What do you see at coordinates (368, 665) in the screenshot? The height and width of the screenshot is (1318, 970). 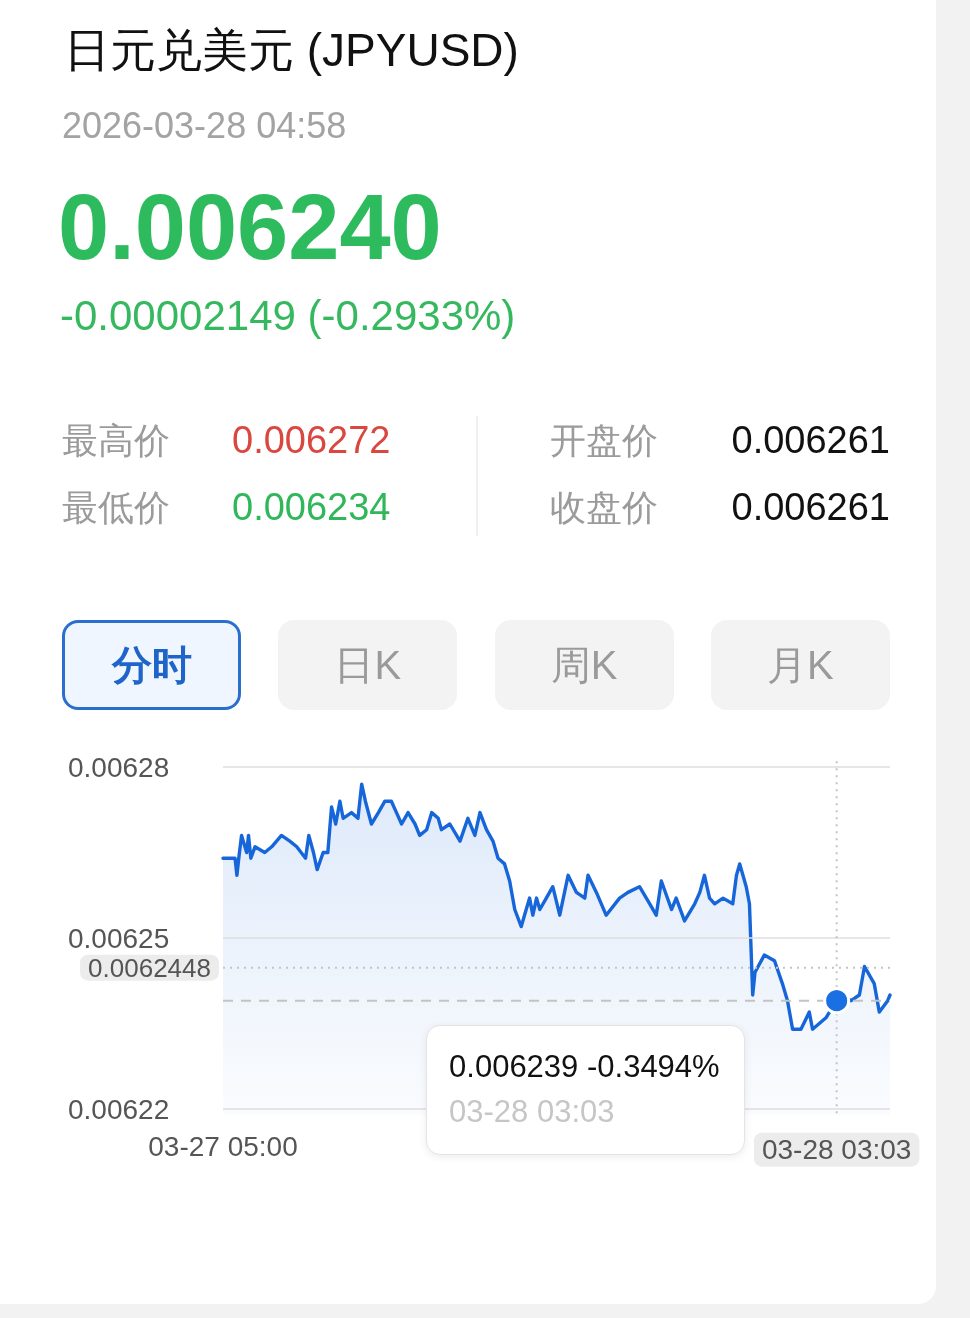 I see `tab-button: 日K` at bounding box center [368, 665].